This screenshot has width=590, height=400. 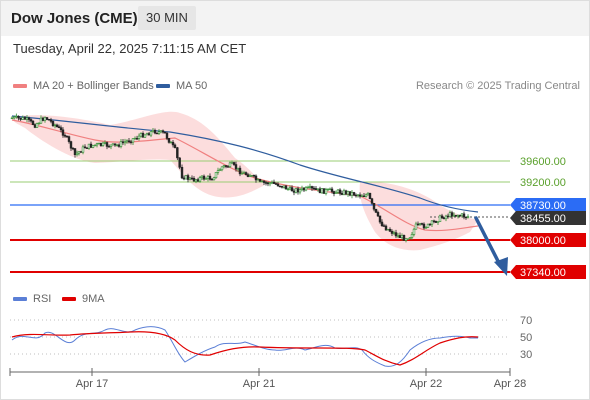 I want to click on timeframe-badge: 30 MIN, so click(x=167, y=18).